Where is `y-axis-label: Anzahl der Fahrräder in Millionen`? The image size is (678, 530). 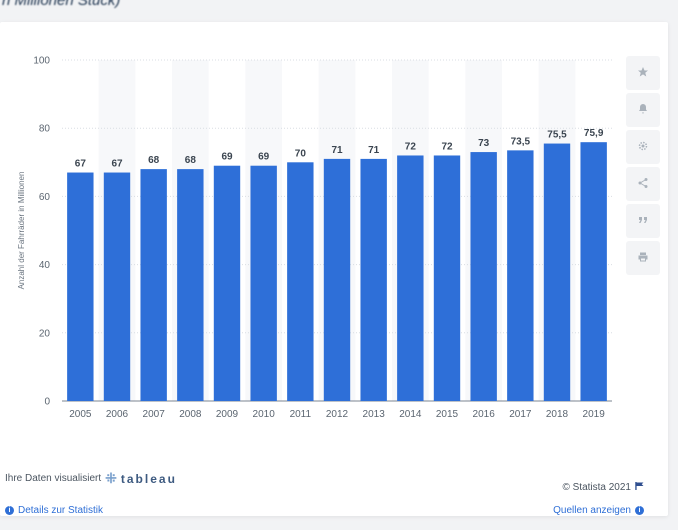 y-axis-label: Anzahl der Fahrräder in Millionen is located at coordinates (21, 231).